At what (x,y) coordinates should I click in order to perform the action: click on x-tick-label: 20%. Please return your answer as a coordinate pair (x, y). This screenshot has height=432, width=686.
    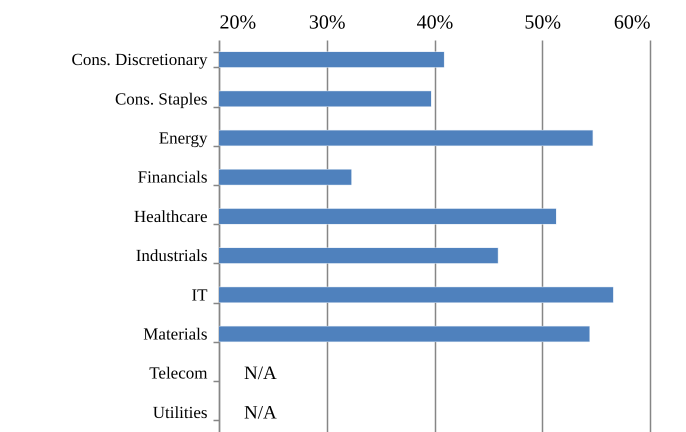
    Looking at the image, I should click on (238, 23).